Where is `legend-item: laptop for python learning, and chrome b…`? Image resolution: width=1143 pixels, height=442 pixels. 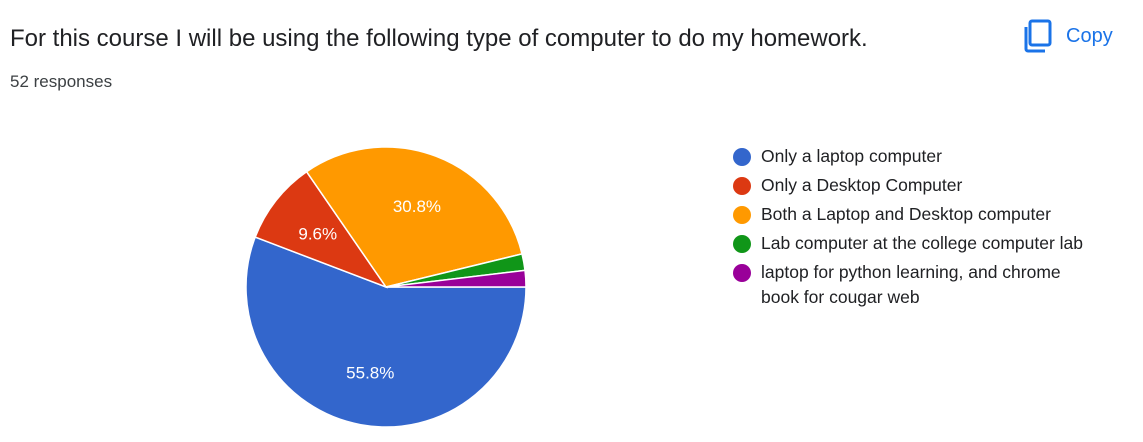
legend-item: laptop for python learning, and chrome b… is located at coordinates (913, 285).